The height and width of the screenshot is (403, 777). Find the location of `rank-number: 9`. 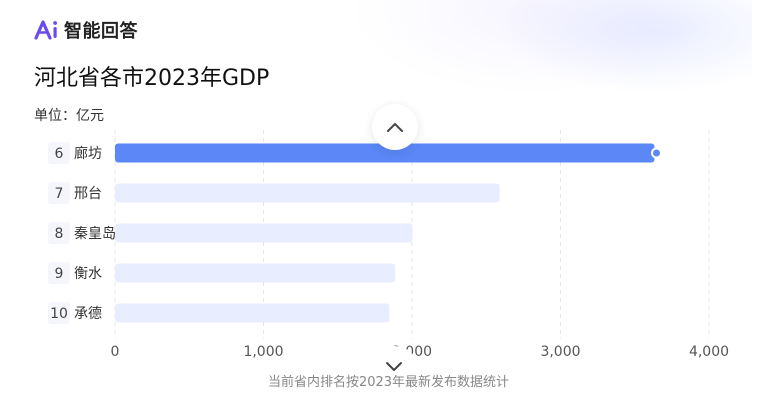

rank-number: 9 is located at coordinates (59, 274).